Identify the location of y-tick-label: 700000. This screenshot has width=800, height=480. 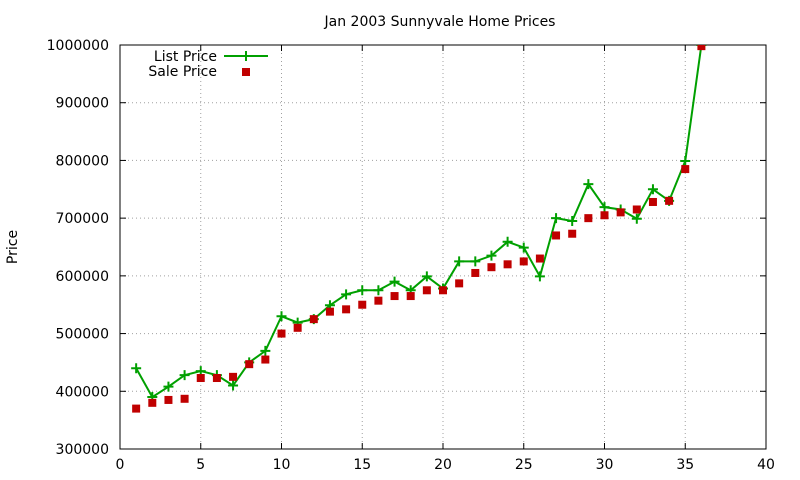
(82, 219).